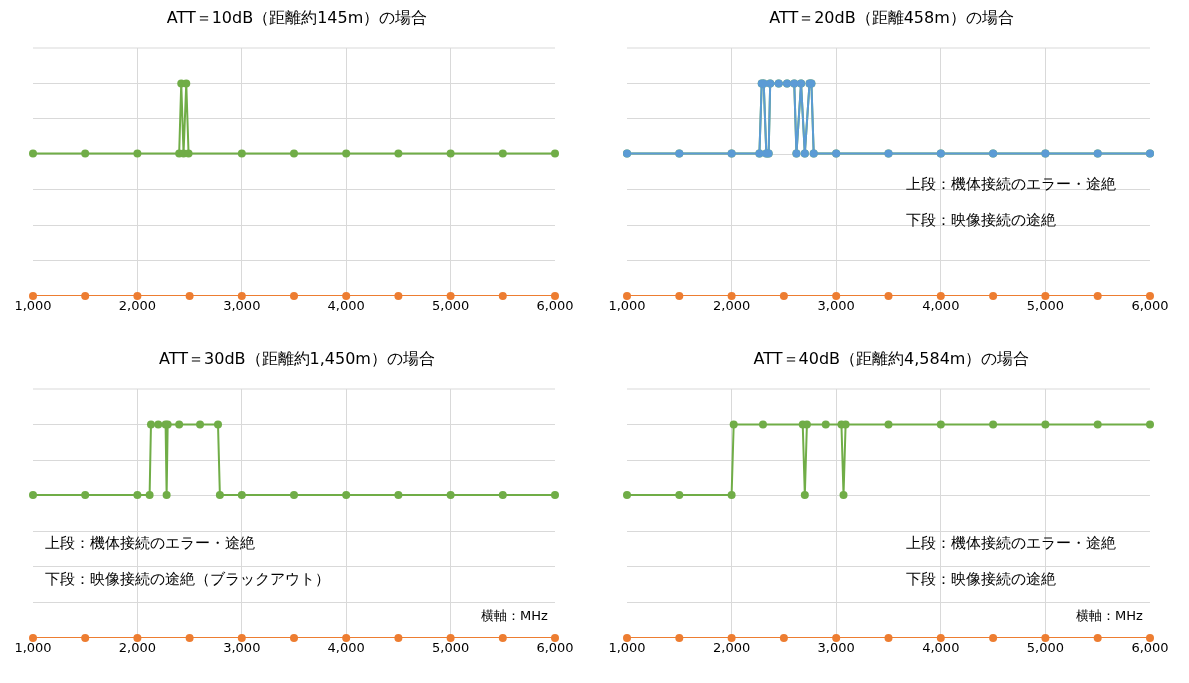 The image size is (1189, 683). Describe the element at coordinates (297, 18) in the screenshot. I see `chart-title: ATT＝10dB（距離約145m）の場合` at that location.